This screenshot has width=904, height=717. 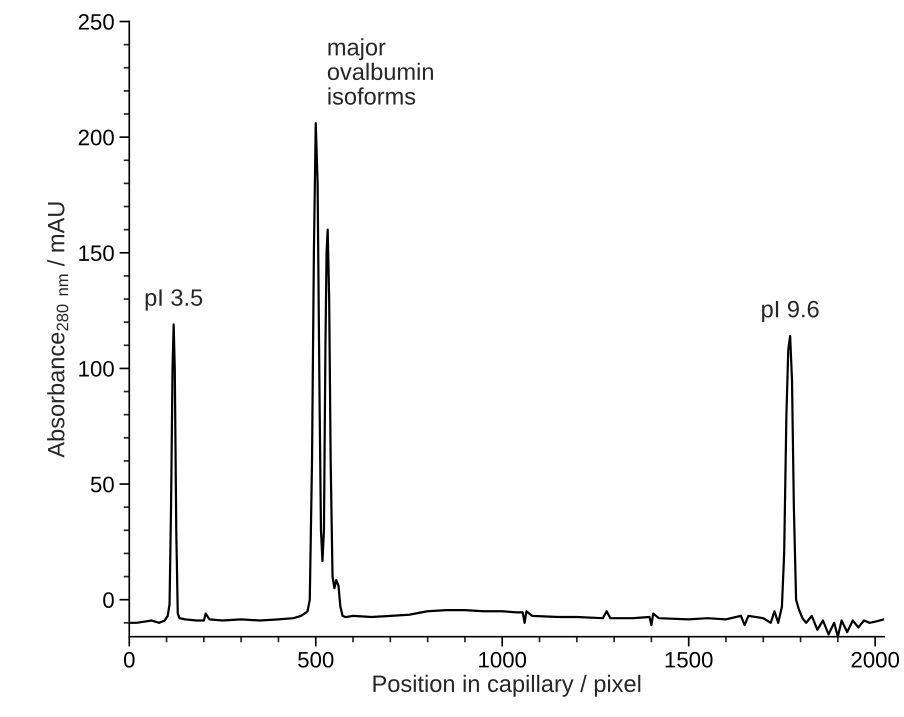 I want to click on annotation: major ovalbumin isoforms, so click(x=380, y=71).